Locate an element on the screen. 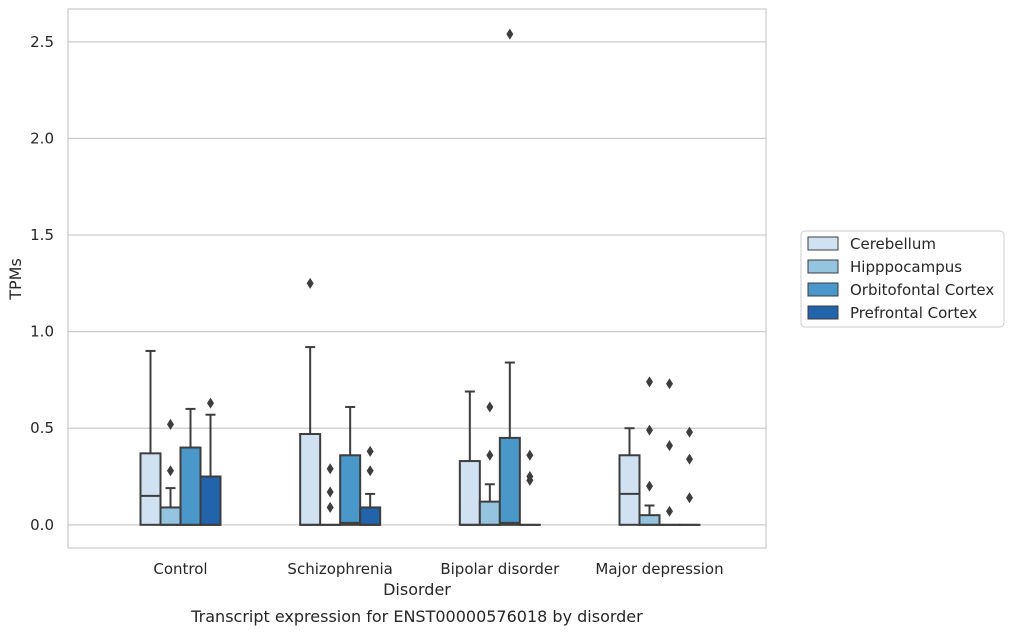 This screenshot has width=1014, height=634. y-axis-title: TPMs is located at coordinates (15, 279).